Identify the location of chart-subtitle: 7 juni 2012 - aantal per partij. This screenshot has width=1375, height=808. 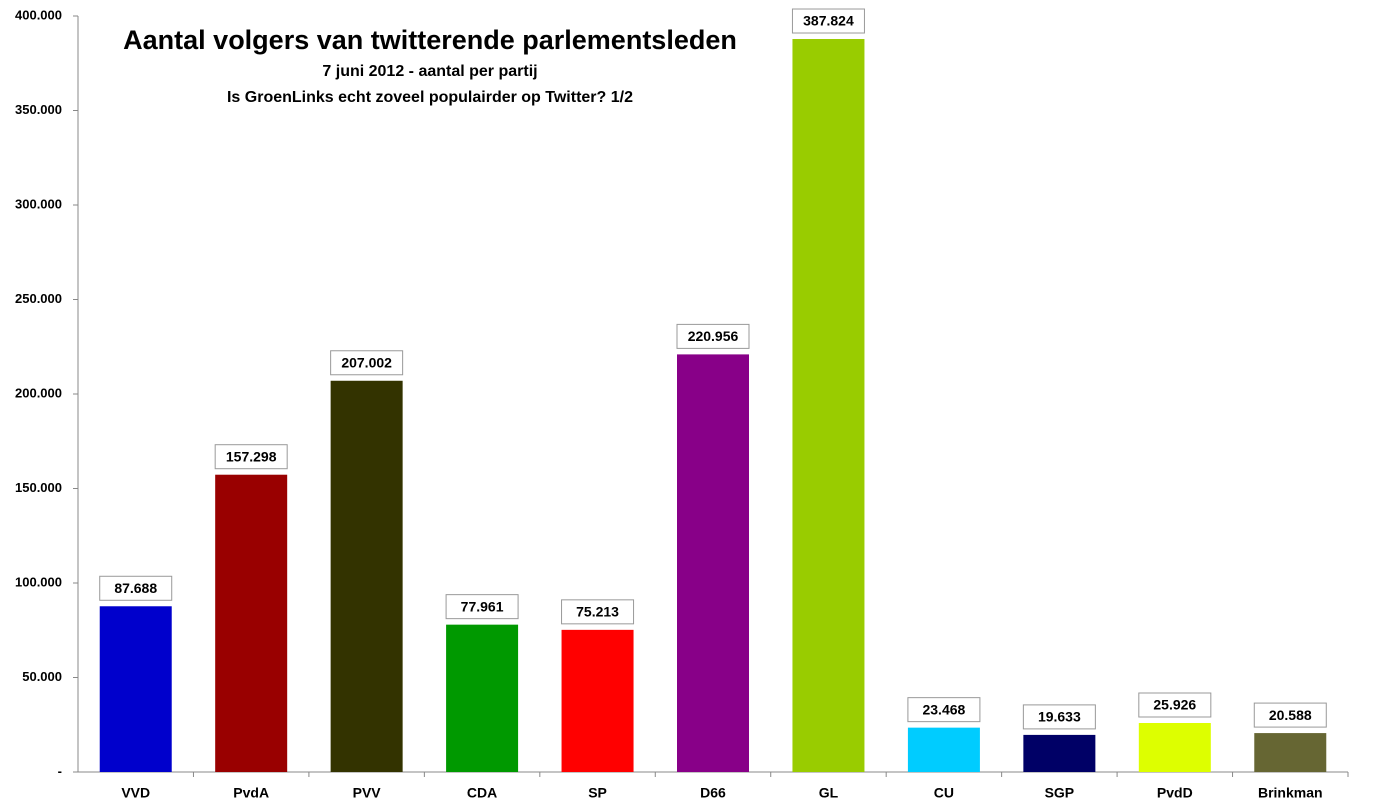
(429, 71).